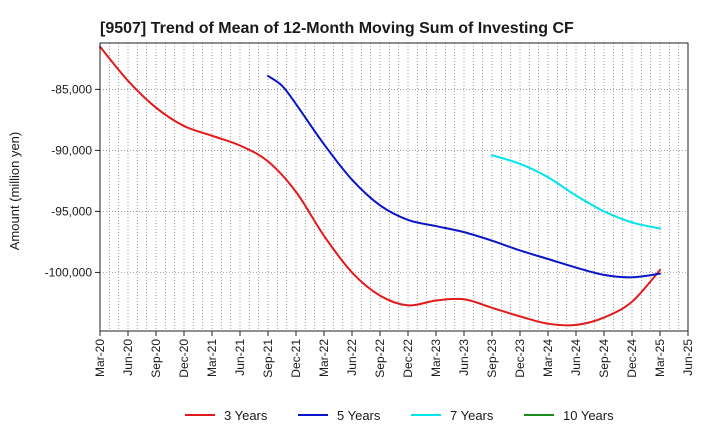  Describe the element at coordinates (359, 415) in the screenshot. I see `legend-label-5-years: 5 Years` at that location.